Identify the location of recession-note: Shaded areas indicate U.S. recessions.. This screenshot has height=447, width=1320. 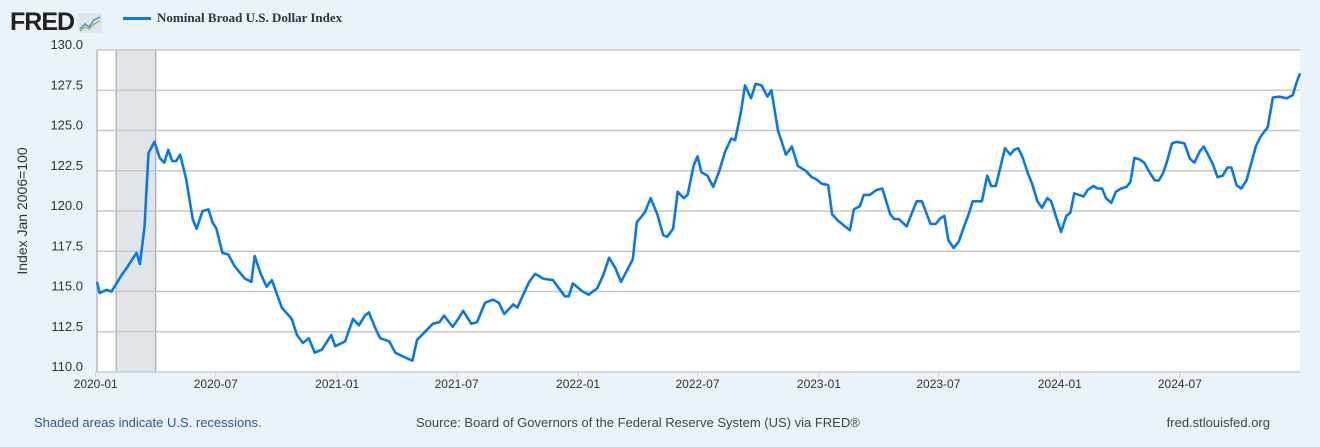
(148, 422).